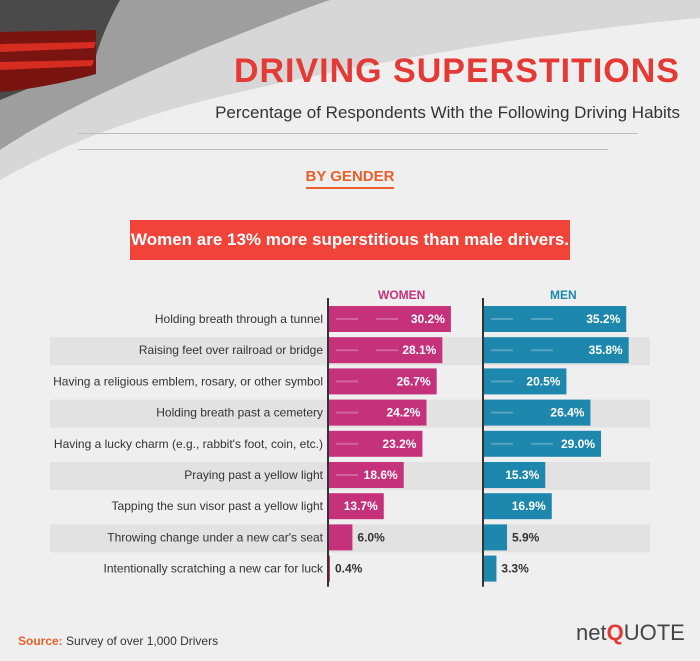 The width and height of the screenshot is (700, 661). I want to click on women-value-label: 0.4%, so click(349, 569).